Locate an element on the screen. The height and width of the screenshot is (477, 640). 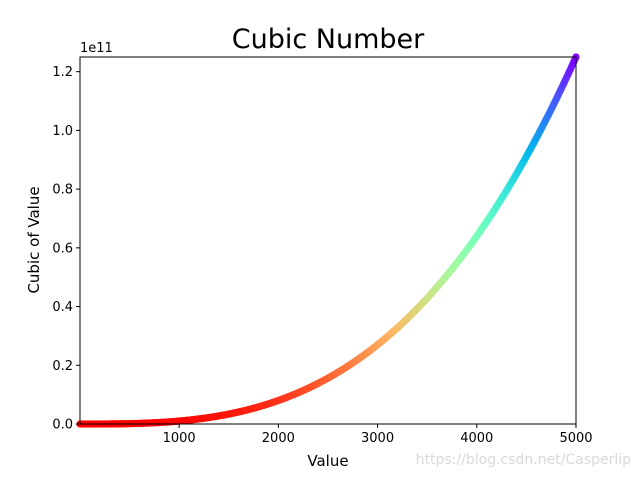
y-tick-label: 1.0 is located at coordinates (62, 131).